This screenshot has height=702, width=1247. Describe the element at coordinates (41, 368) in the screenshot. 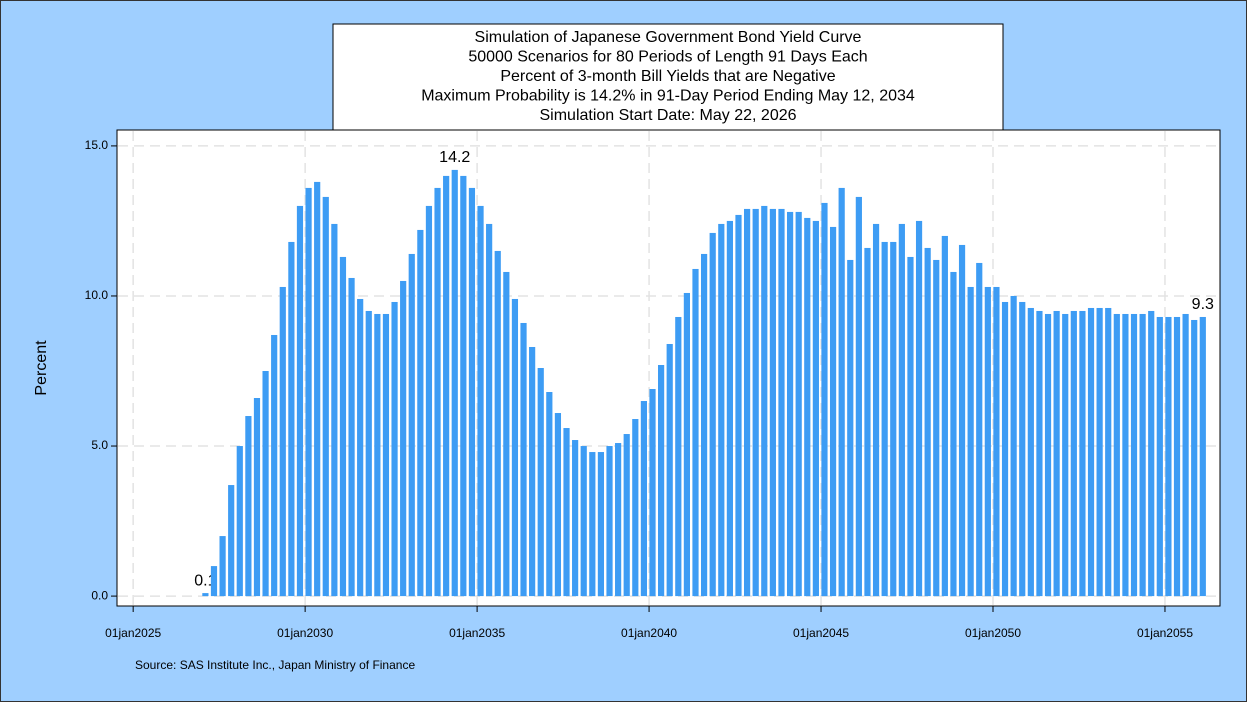

I see `y-axis-label: Percent` at that location.